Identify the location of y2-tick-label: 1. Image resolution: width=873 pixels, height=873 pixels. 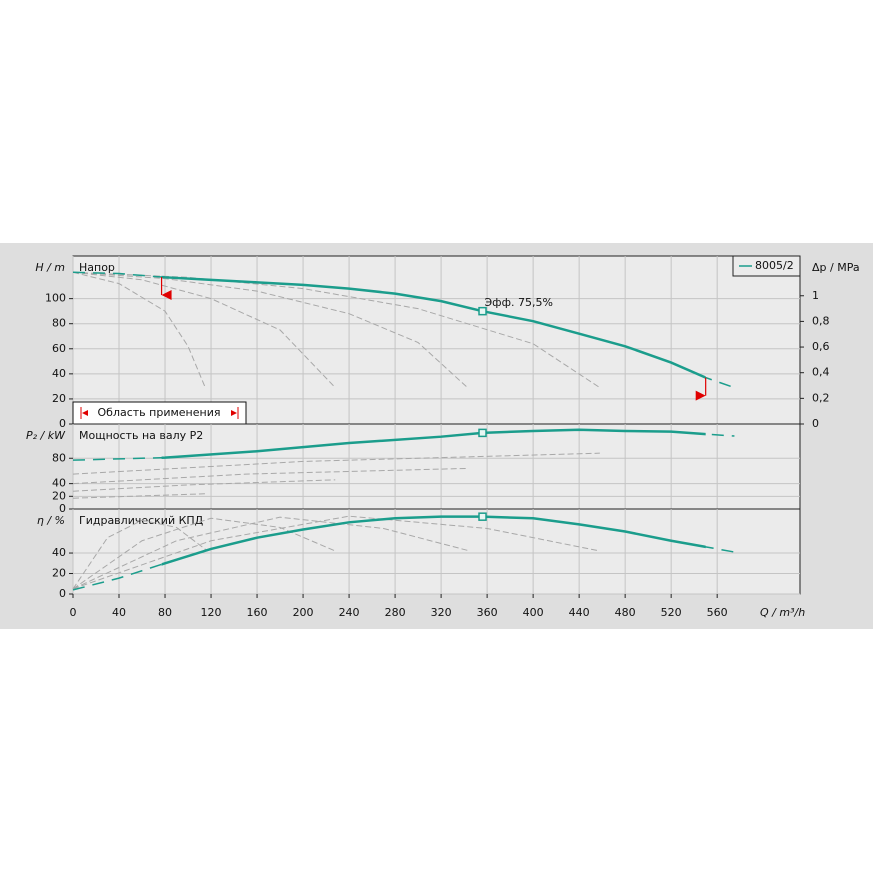
(815, 295).